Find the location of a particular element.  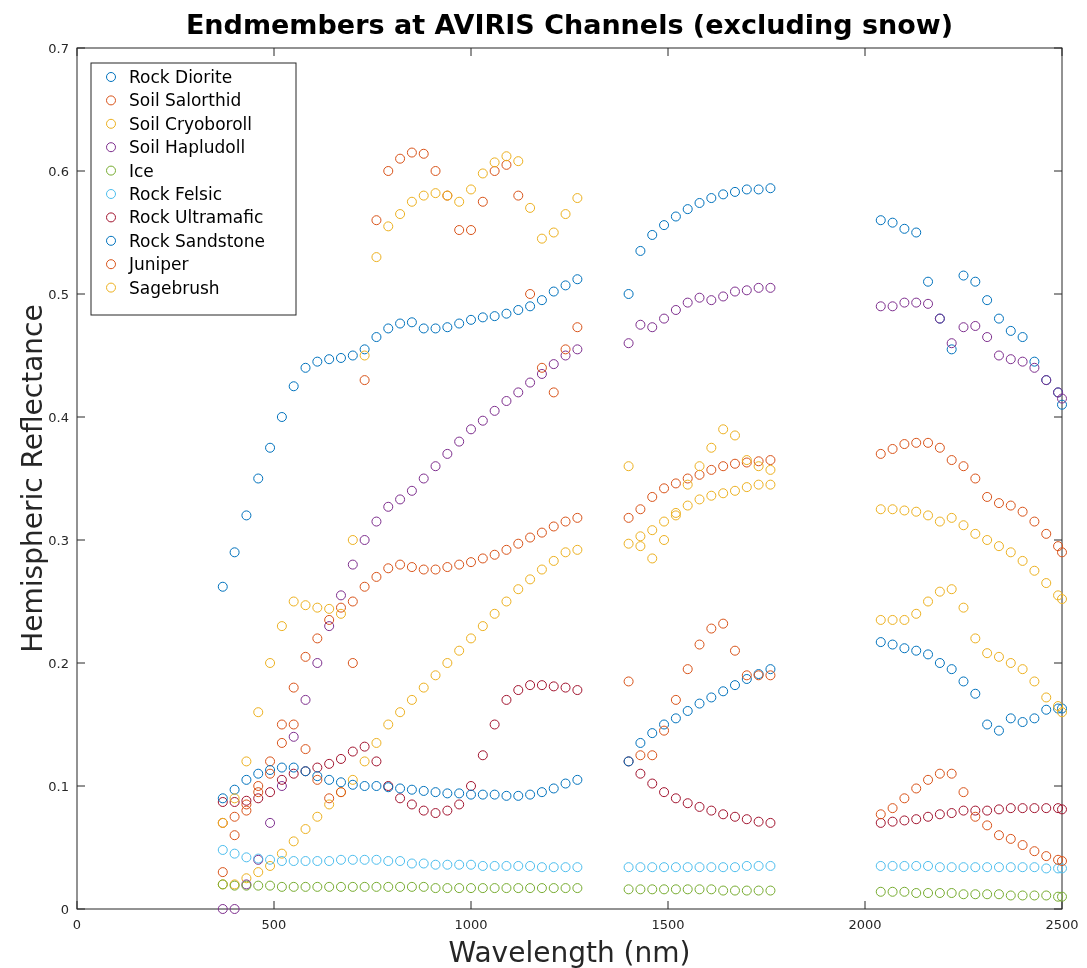

legend-label: Rock Felsic is located at coordinates (176, 194).